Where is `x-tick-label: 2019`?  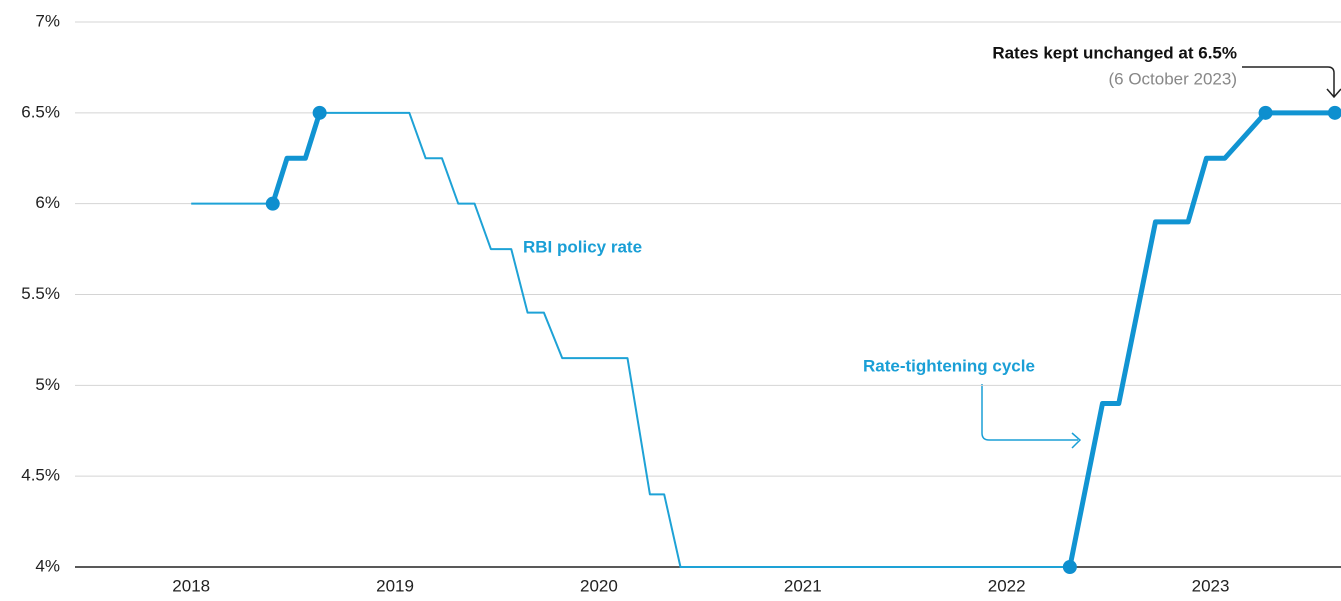
x-tick-label: 2019 is located at coordinates (395, 585).